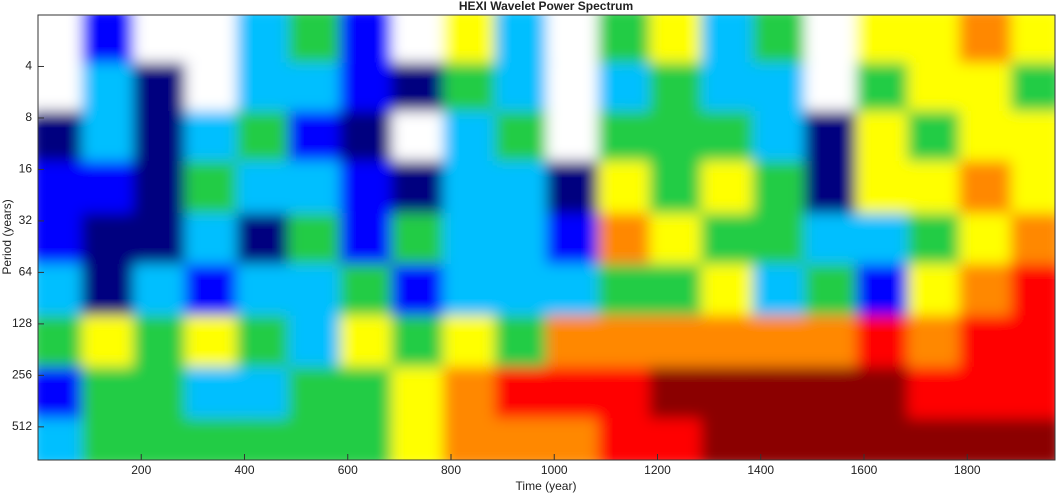 Image resolution: width=1059 pixels, height=496 pixels. What do you see at coordinates (26, 272) in the screenshot?
I see `y-tick-label: 64` at bounding box center [26, 272].